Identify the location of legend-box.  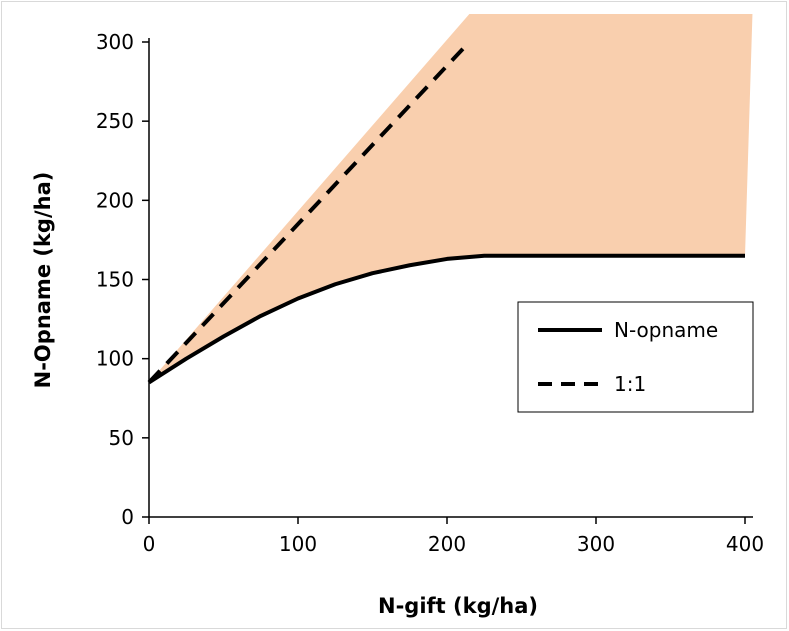
(635, 357).